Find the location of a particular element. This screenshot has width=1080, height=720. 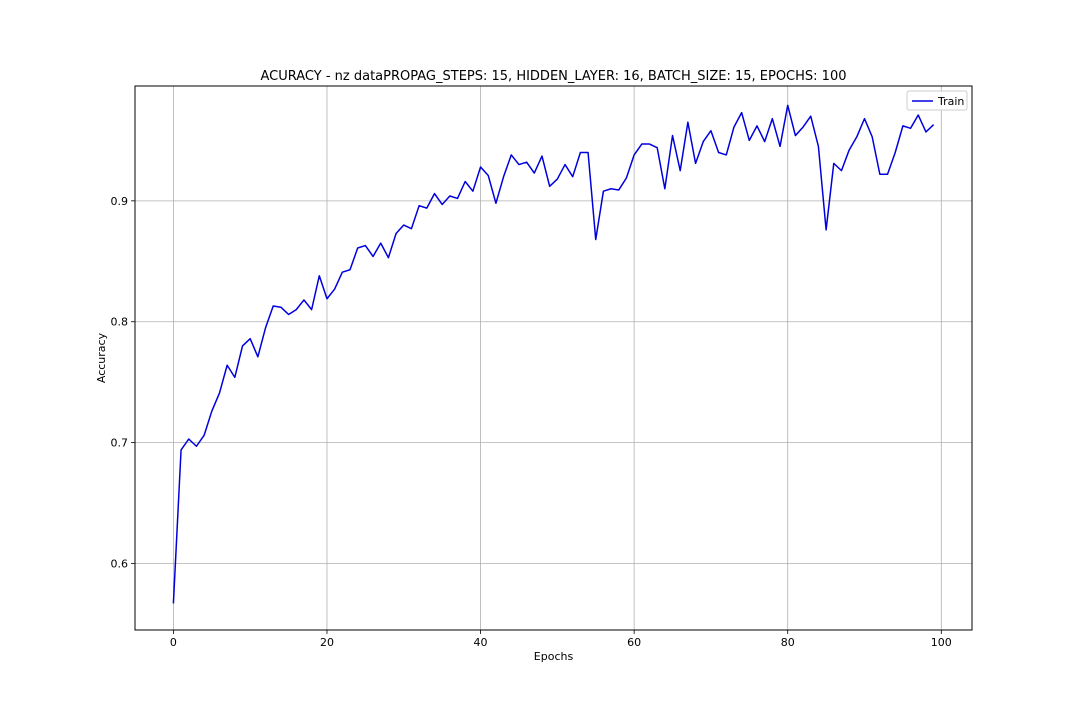

x-tick-label: 60 is located at coordinates (634, 642).